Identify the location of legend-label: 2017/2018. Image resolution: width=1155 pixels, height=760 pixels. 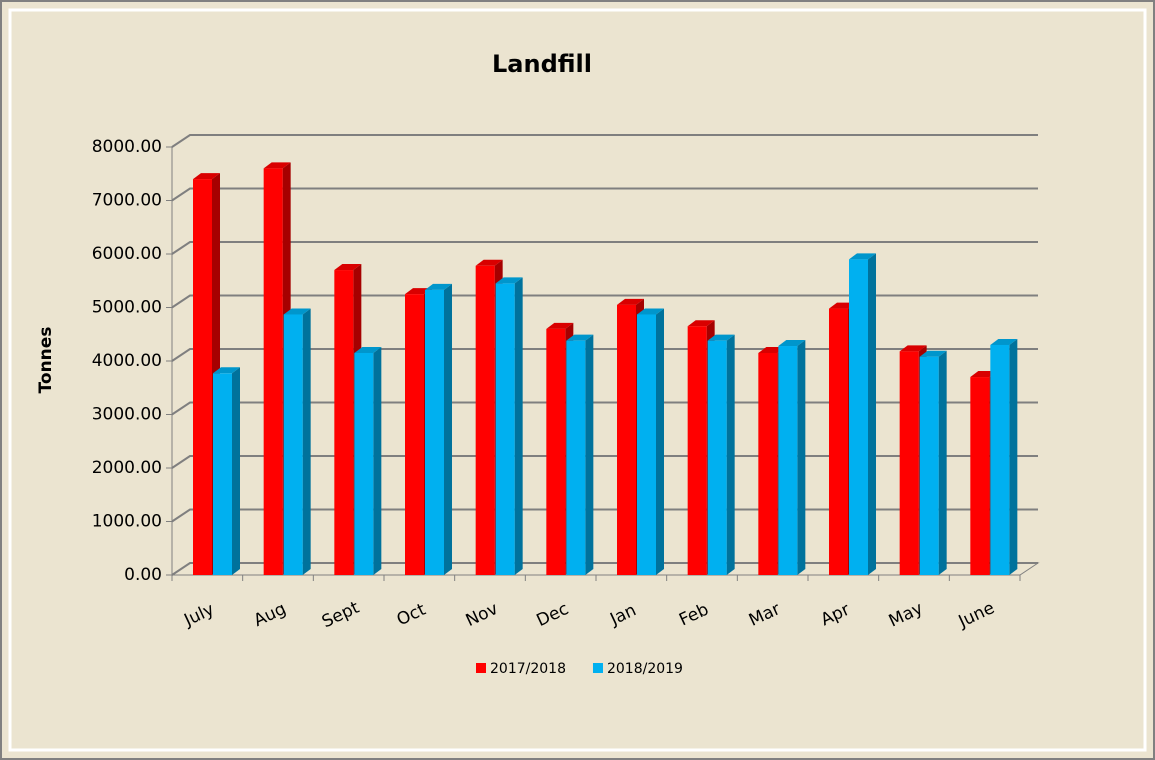
(528, 669).